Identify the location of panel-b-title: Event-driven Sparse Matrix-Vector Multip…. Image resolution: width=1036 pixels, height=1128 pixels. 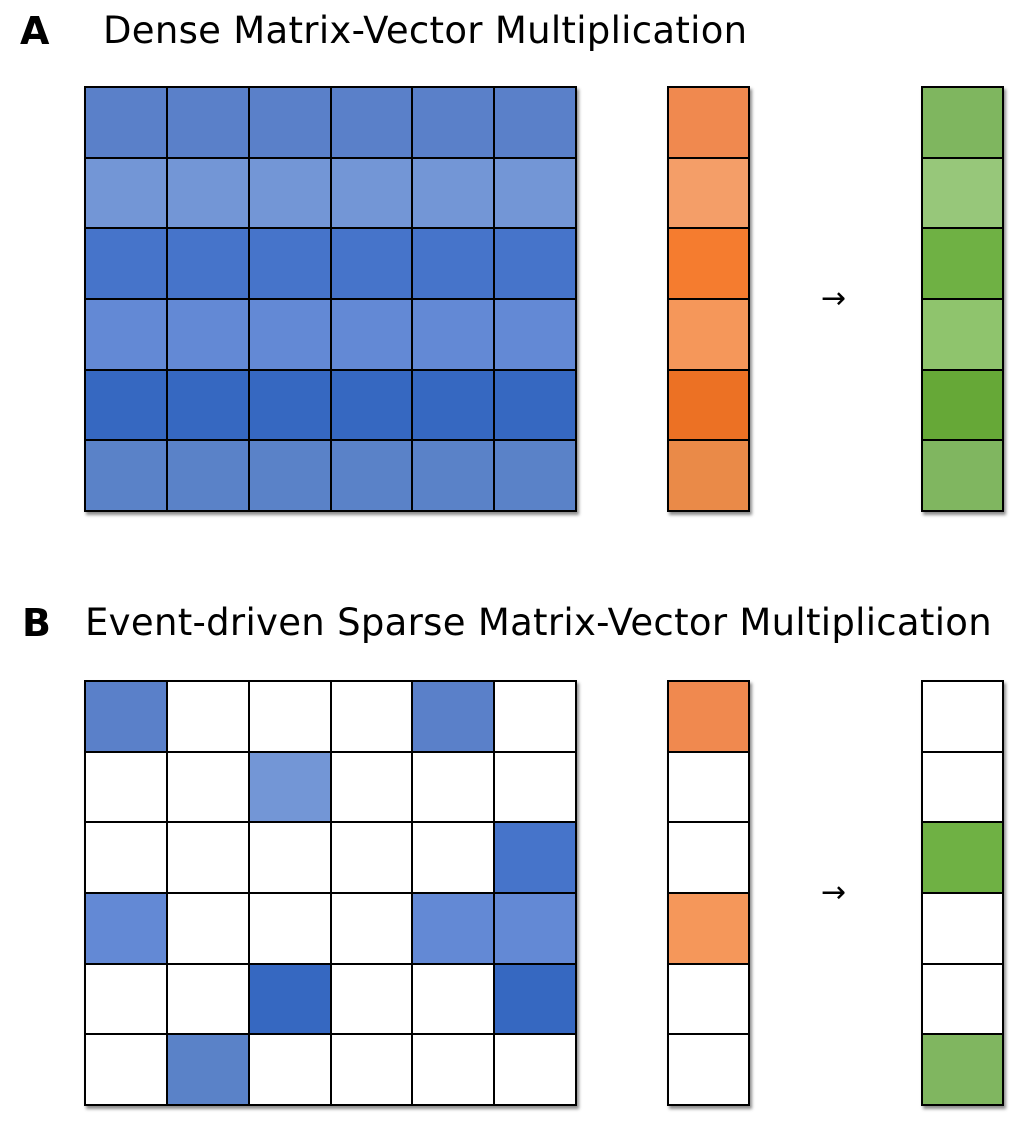
(538, 622).